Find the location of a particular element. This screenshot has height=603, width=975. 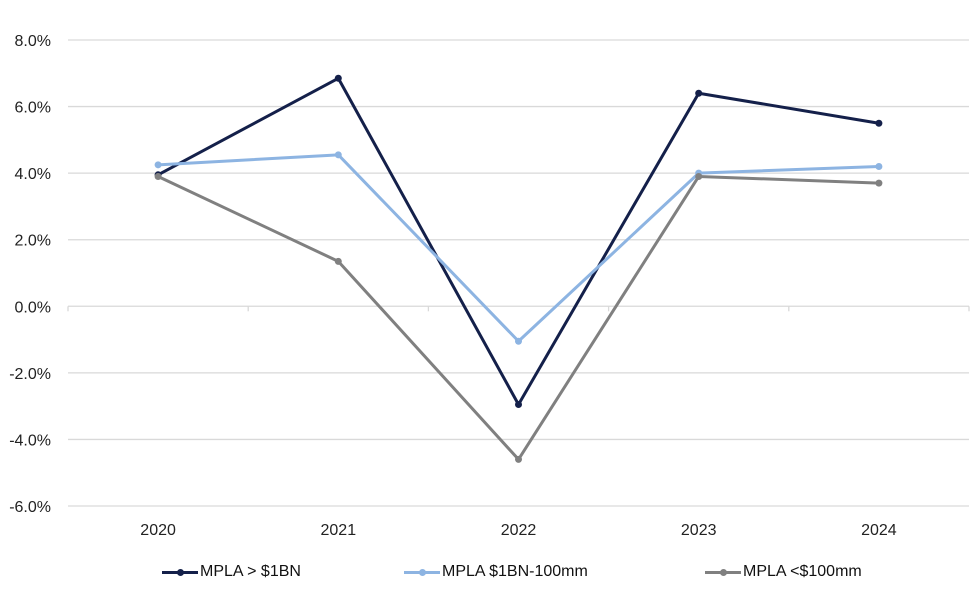

legend-item-mpla-1bn-100mm: MPLA $1BN-100mm is located at coordinates (496, 572).